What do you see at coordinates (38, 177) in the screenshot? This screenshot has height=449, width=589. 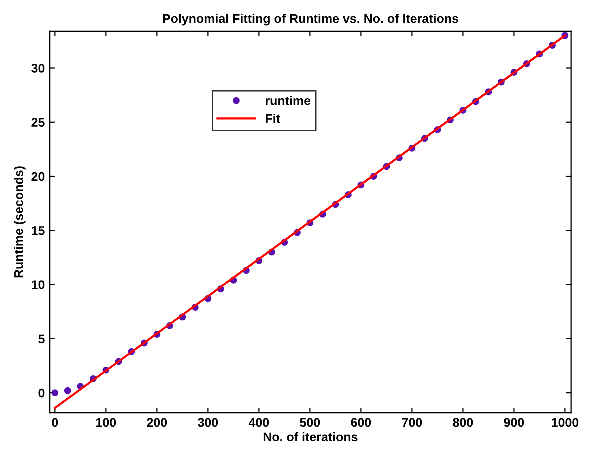 I see `y-tick-label: 20` at bounding box center [38, 177].